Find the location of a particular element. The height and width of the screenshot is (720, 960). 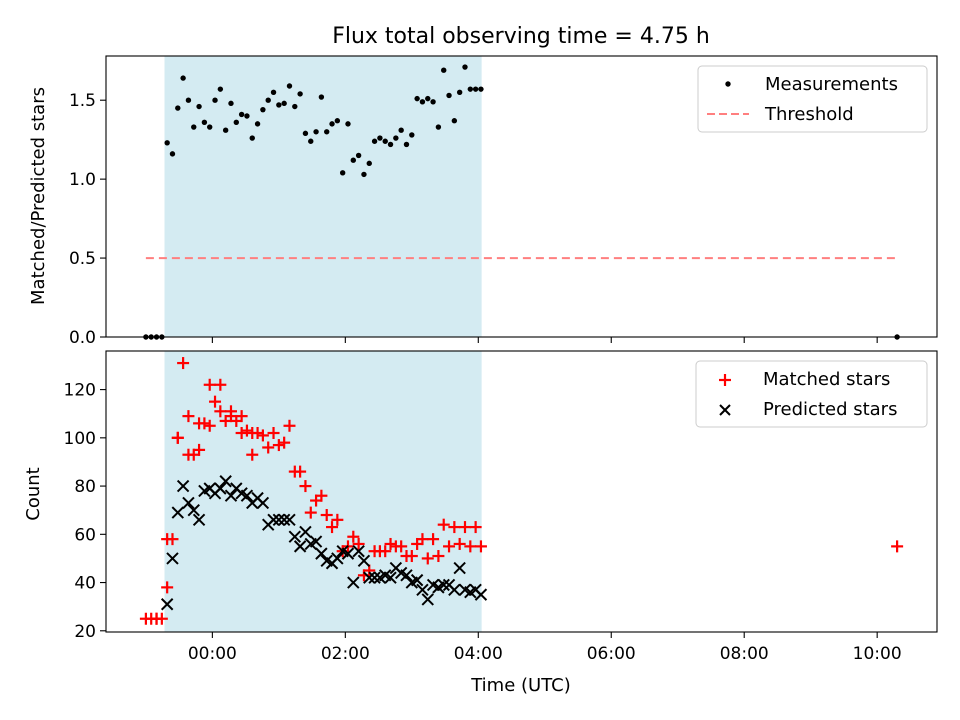

x-tick-label: 02:00 is located at coordinates (345, 654).